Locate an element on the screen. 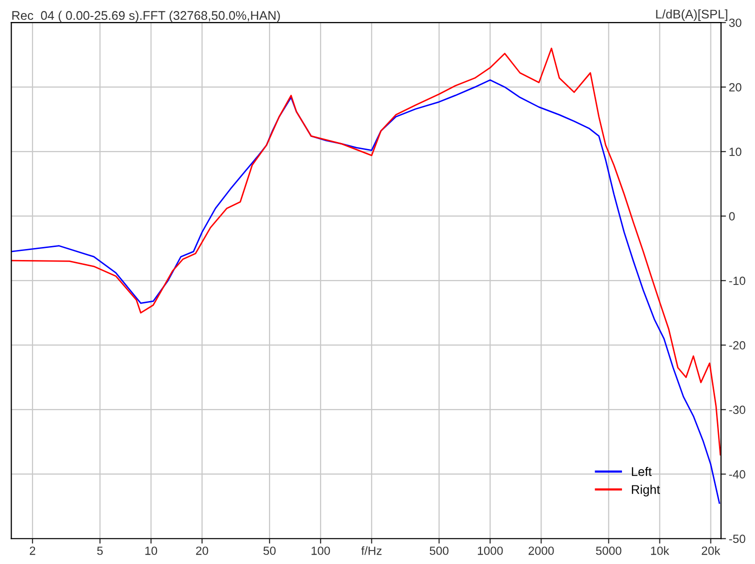  x-tick-label: 5 is located at coordinates (100, 550).